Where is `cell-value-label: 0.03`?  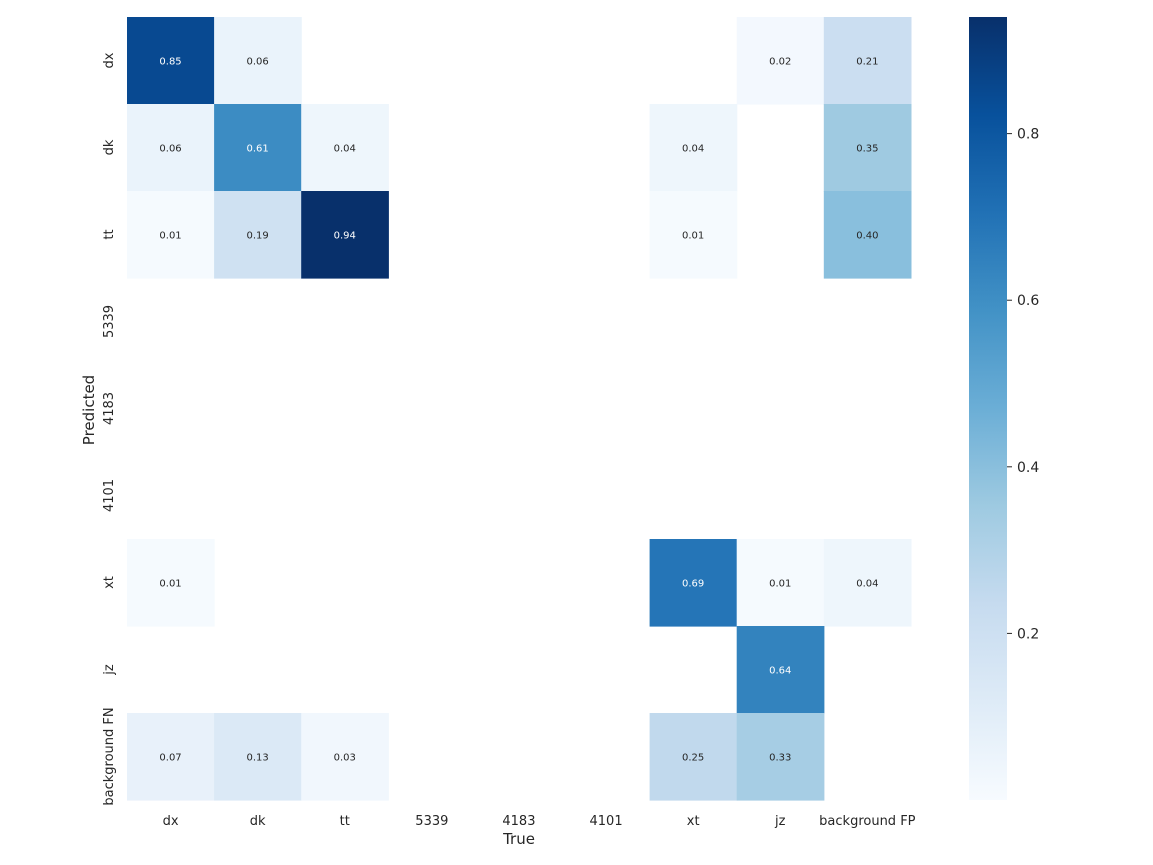 cell-value-label: 0.03 is located at coordinates (345, 758).